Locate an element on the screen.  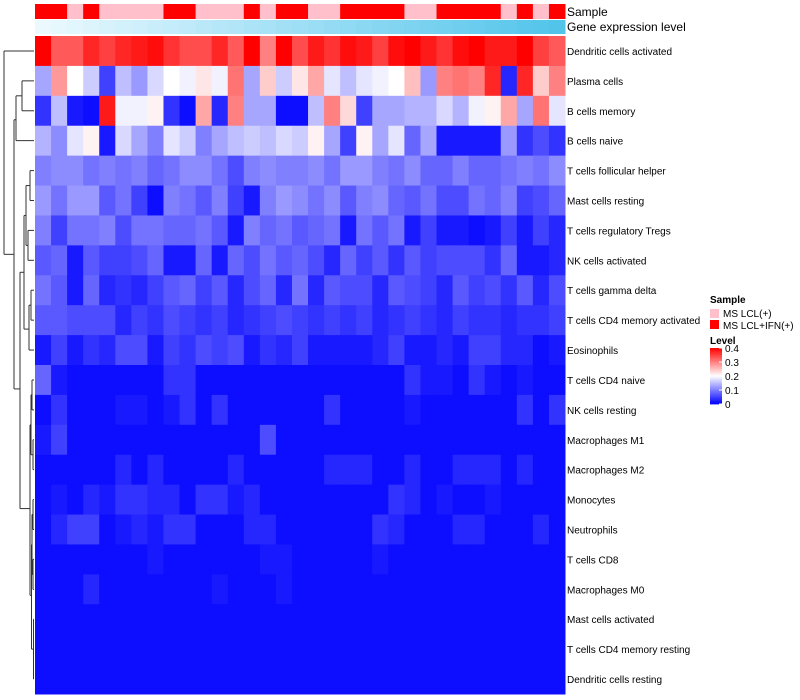
sample-legend: Sample MS LCL(+) MS LCL+IFN(+) is located at coordinates (752, 313).